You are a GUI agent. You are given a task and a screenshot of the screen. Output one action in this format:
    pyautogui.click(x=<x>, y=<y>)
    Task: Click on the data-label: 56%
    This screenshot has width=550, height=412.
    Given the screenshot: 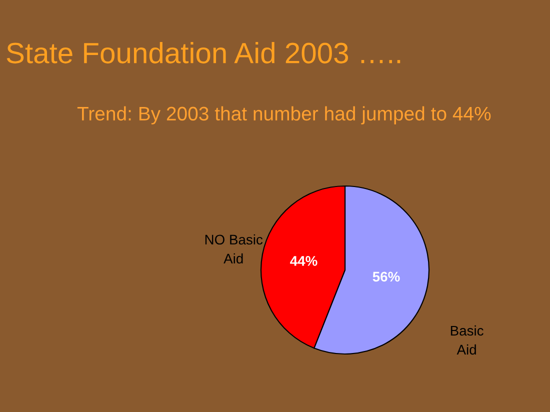 What is the action you would take?
    pyautogui.click(x=386, y=277)
    